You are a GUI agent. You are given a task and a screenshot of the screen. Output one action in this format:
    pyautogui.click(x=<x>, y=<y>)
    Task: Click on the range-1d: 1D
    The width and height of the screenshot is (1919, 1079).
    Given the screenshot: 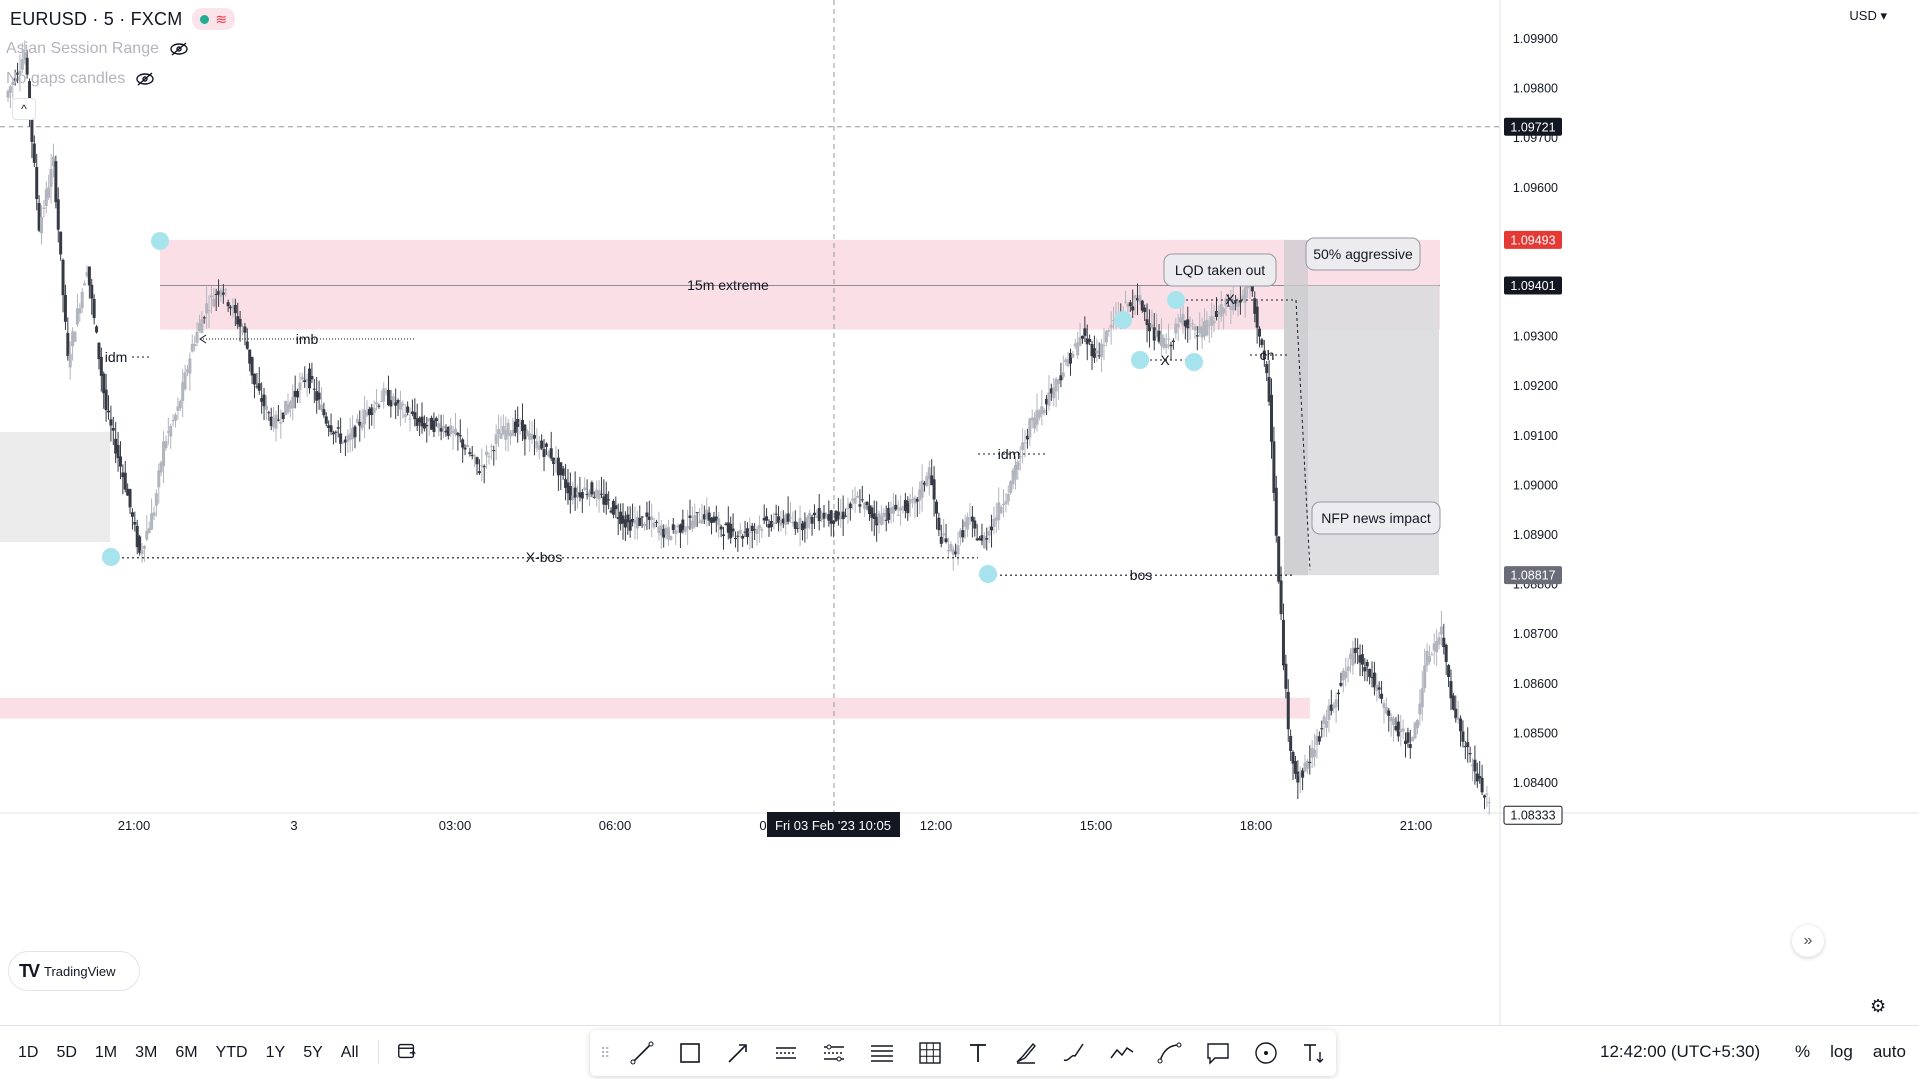 What is the action you would take?
    pyautogui.click(x=28, y=1052)
    